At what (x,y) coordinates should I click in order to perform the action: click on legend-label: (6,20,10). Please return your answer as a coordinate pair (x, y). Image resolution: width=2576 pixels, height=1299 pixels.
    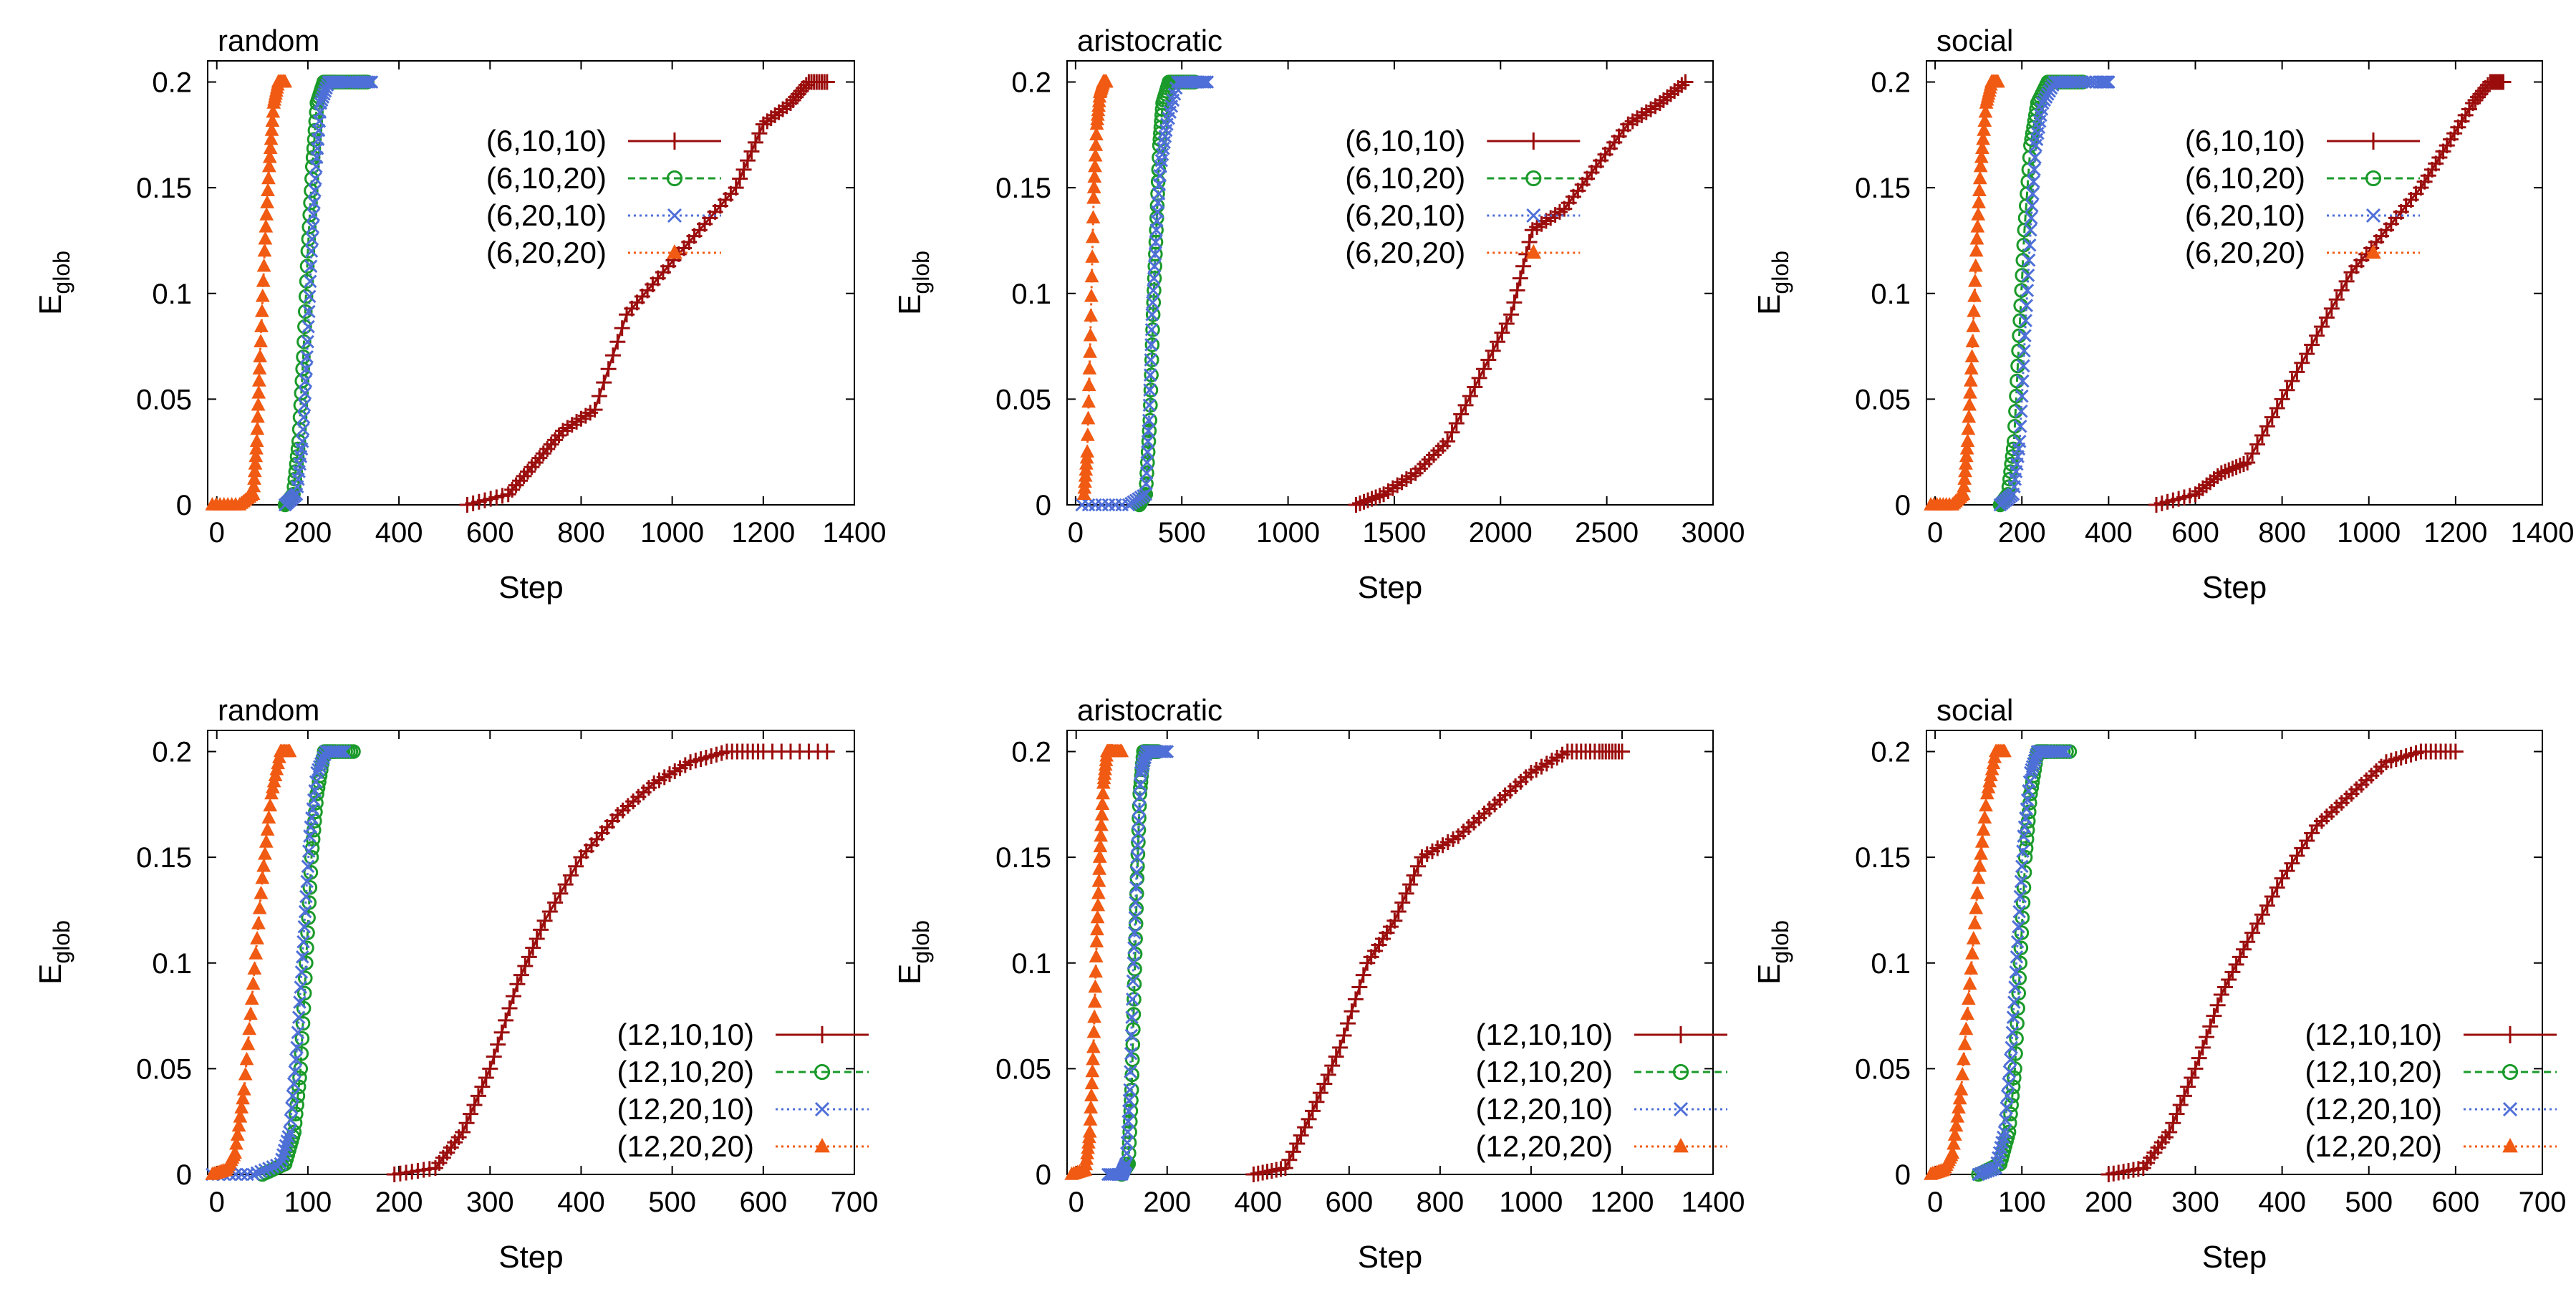
    Looking at the image, I should click on (2245, 215).